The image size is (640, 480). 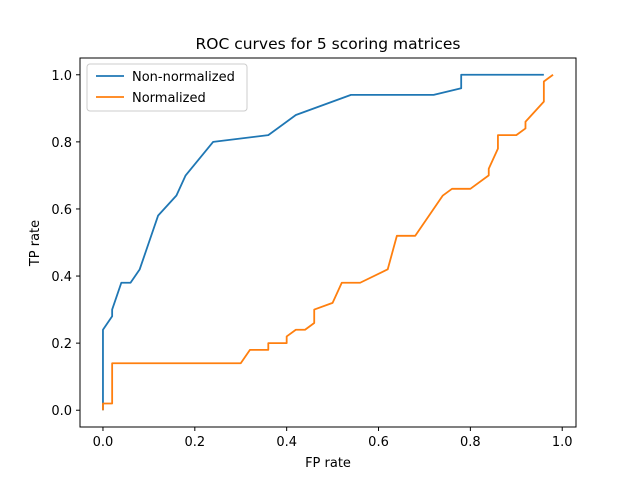 I want to click on x-tick-label: 1.0, so click(x=562, y=442).